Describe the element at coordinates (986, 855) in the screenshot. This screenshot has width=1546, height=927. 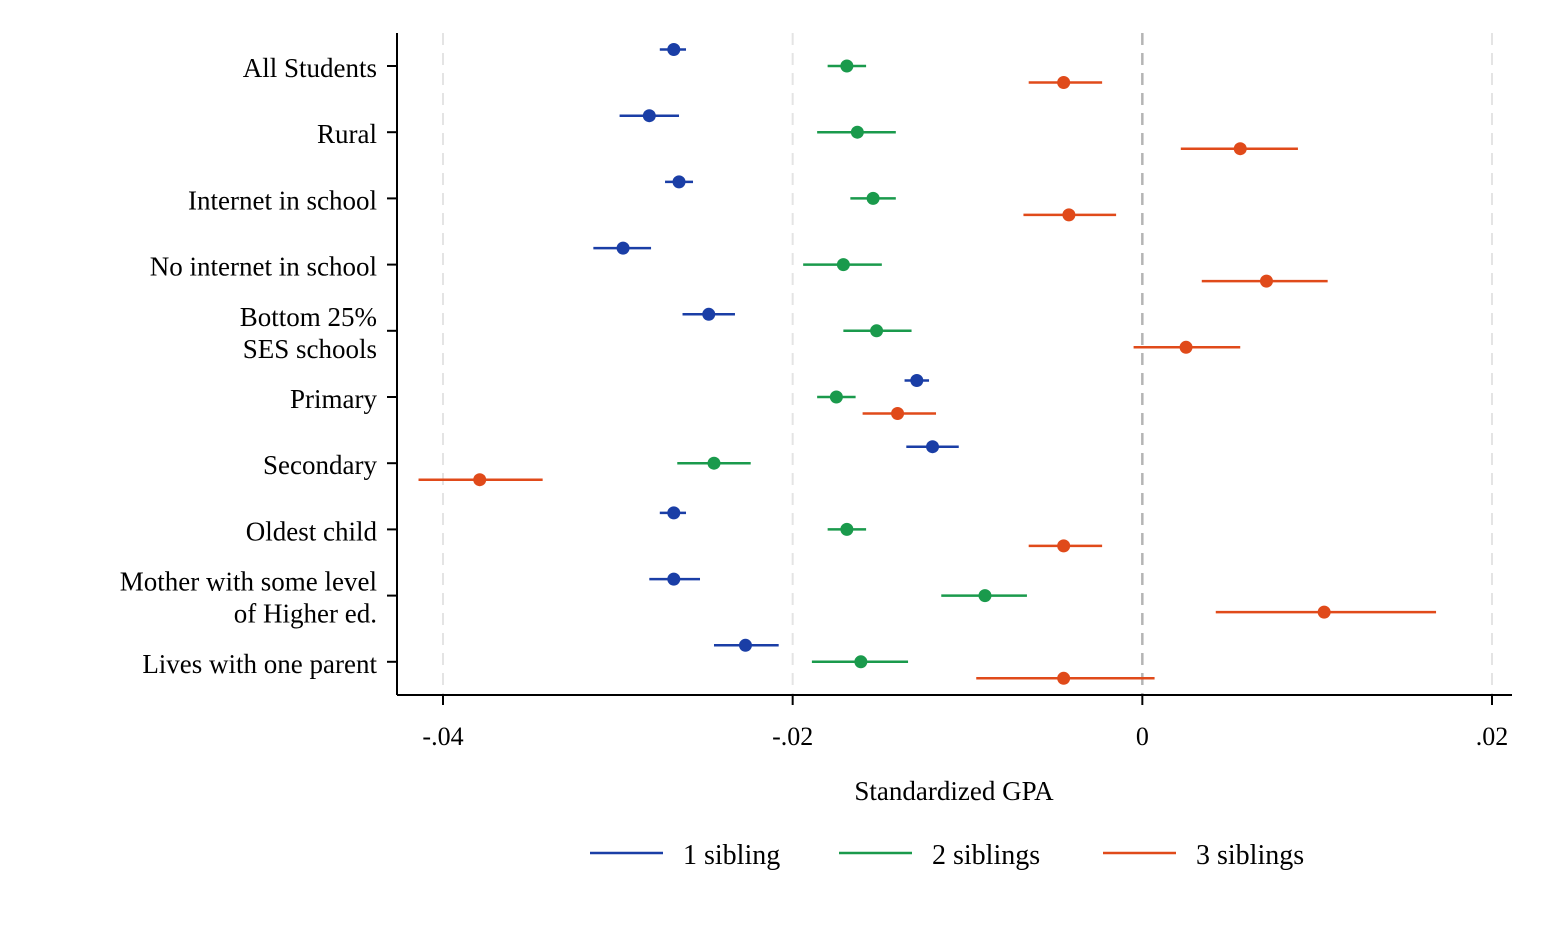
I see `legend-label: 2 siblings` at that location.